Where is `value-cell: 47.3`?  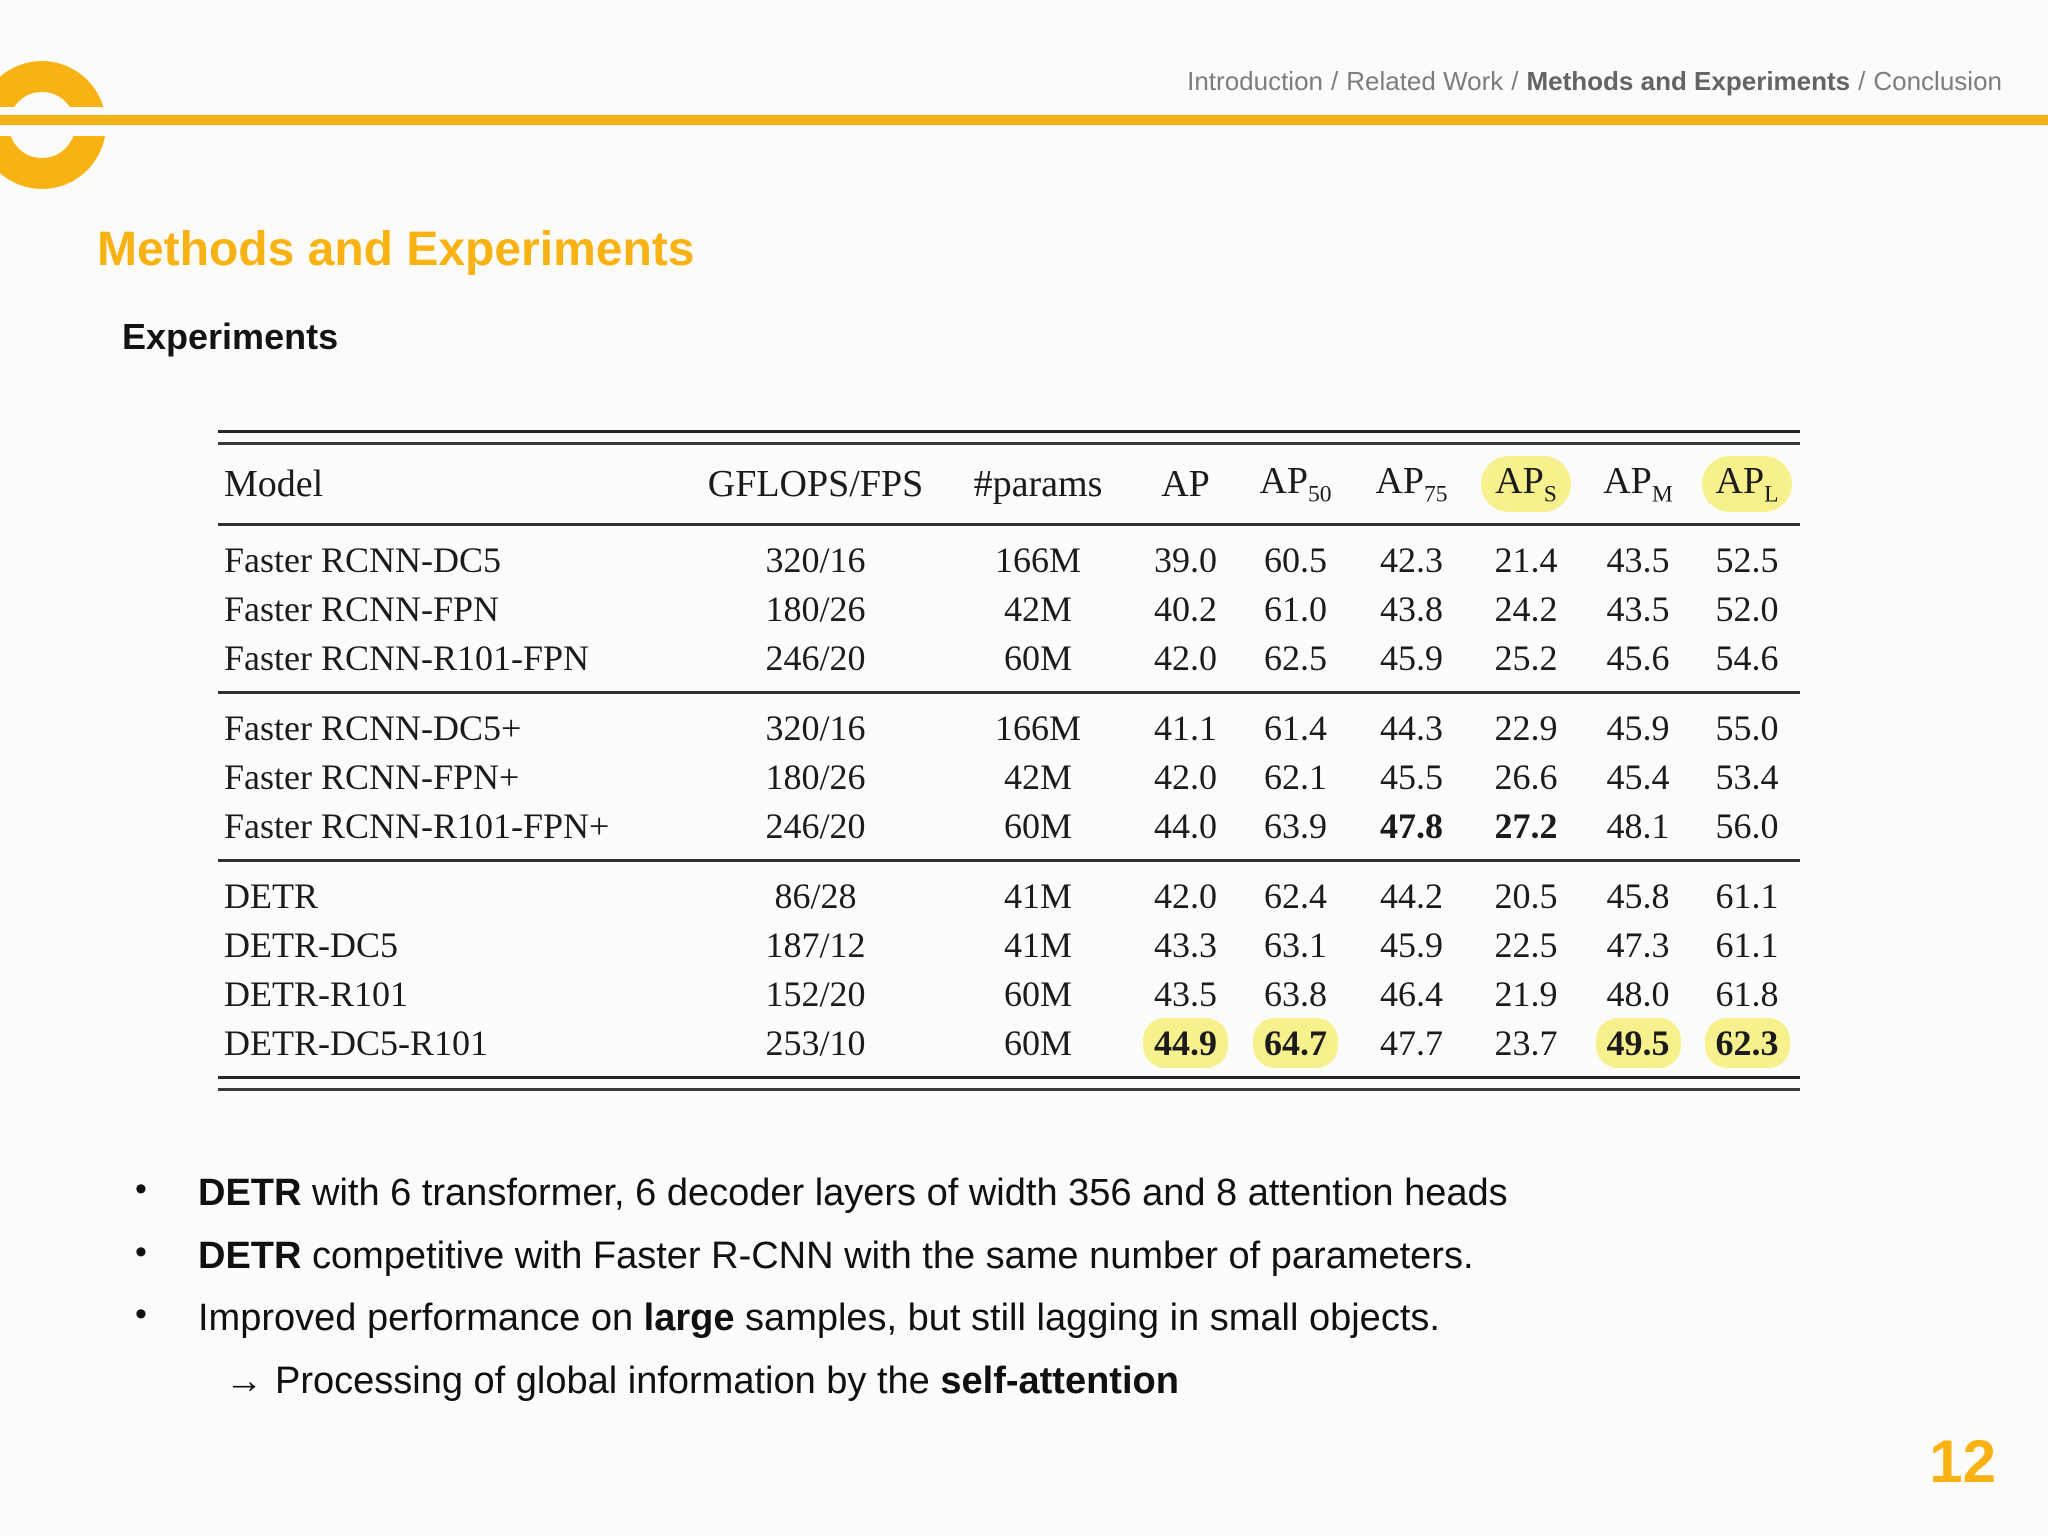
value-cell: 47.3 is located at coordinates (1638, 945).